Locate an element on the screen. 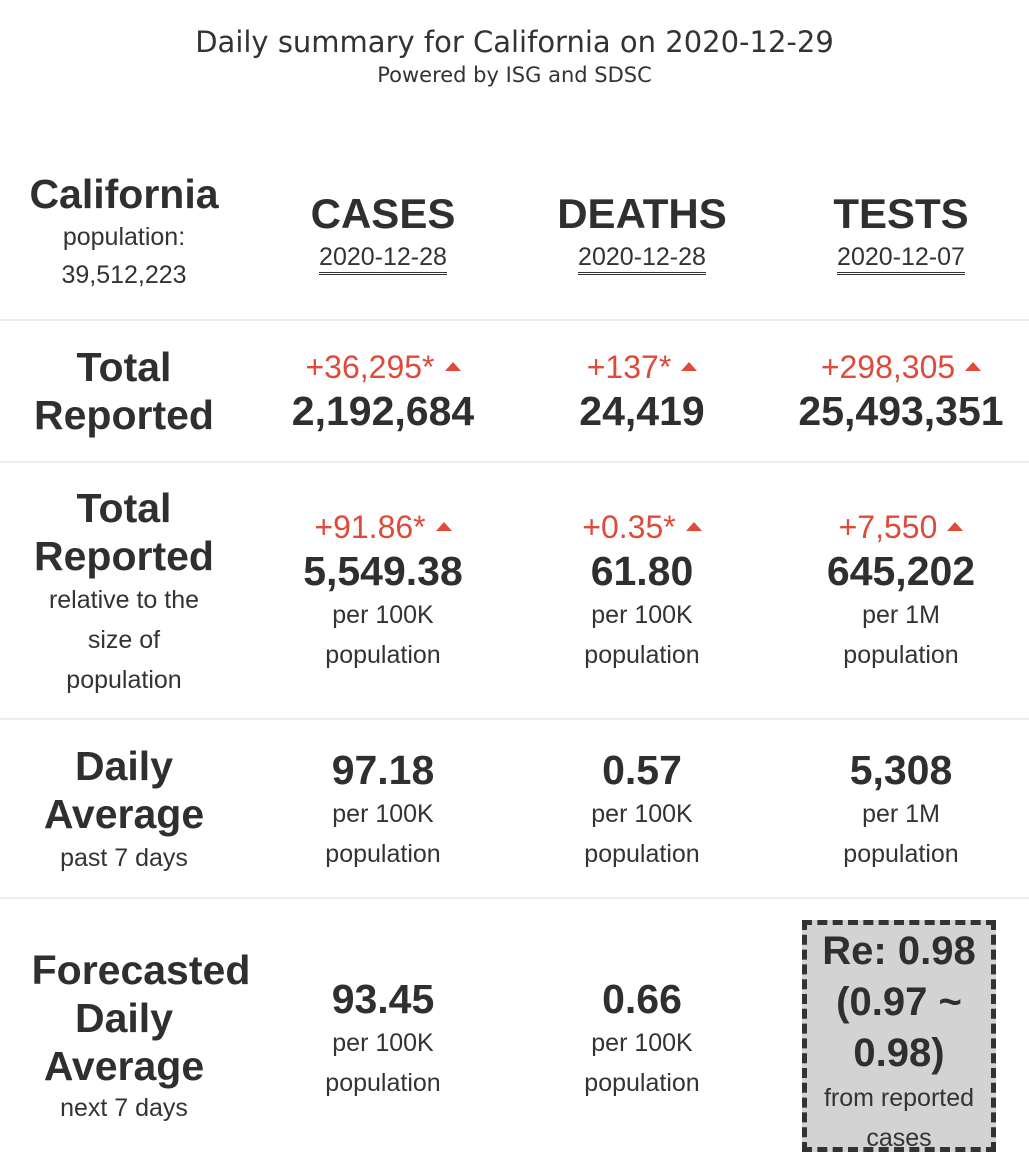 This screenshot has width=1029, height=1167. row-label-sub: past 7 days is located at coordinates (124, 858).